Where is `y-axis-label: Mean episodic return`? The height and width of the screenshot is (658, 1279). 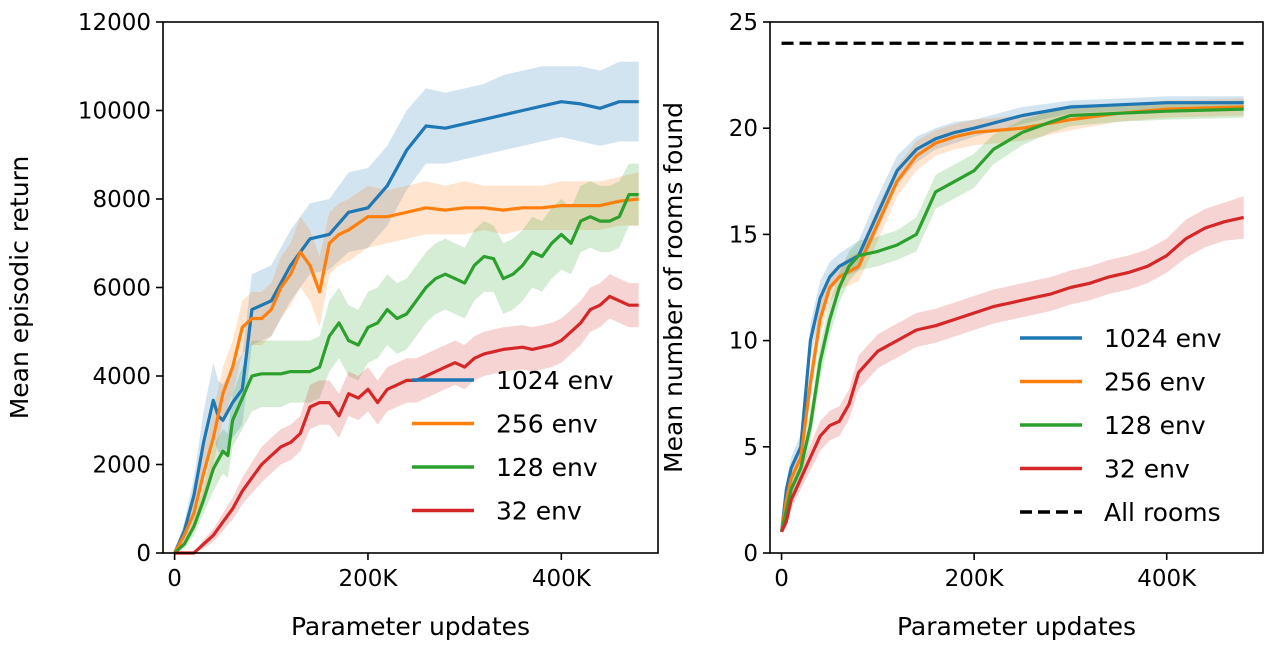
y-axis-label: Mean episodic return is located at coordinates (19, 288).